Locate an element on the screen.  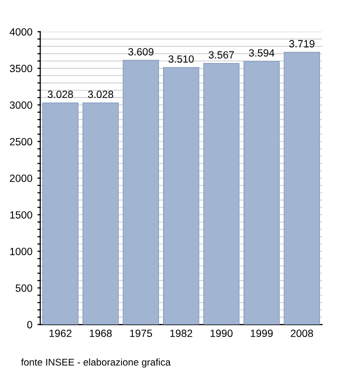
y-tick-label: 500 is located at coordinates (24, 288).